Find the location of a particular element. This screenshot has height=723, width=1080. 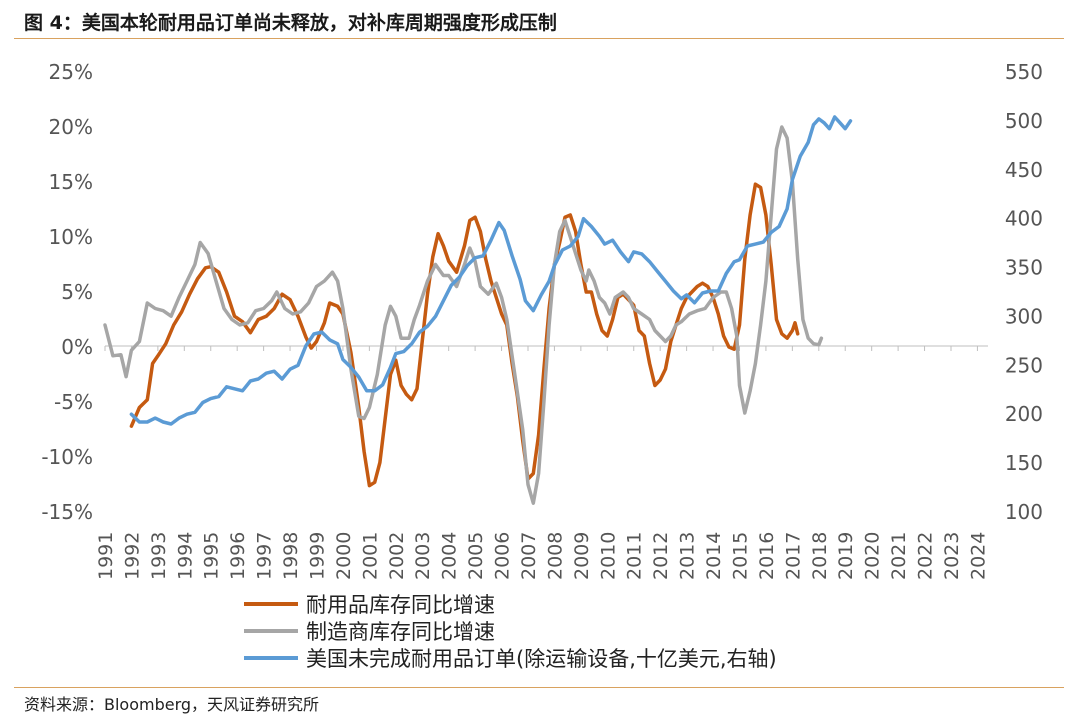

x-axis-tick-label: 2011 is located at coordinates (635, 556).